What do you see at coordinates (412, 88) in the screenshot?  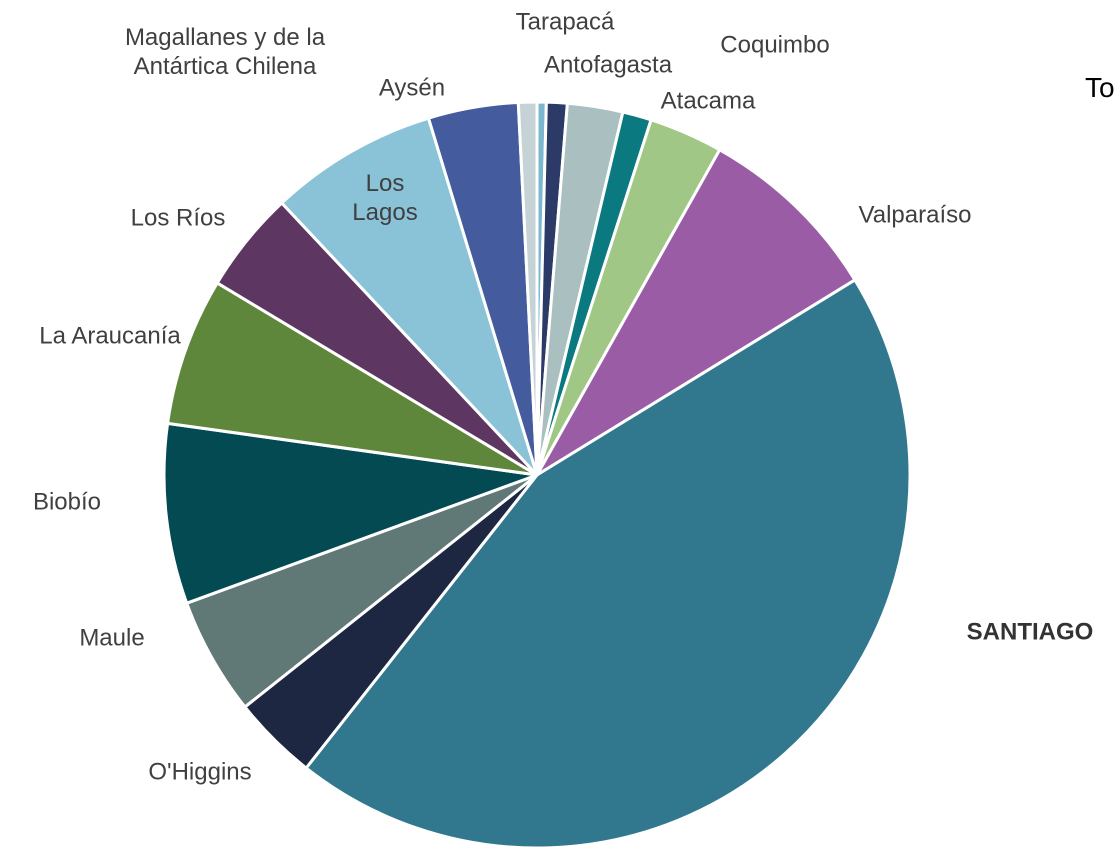 I see `slice-label: Aysén` at bounding box center [412, 88].